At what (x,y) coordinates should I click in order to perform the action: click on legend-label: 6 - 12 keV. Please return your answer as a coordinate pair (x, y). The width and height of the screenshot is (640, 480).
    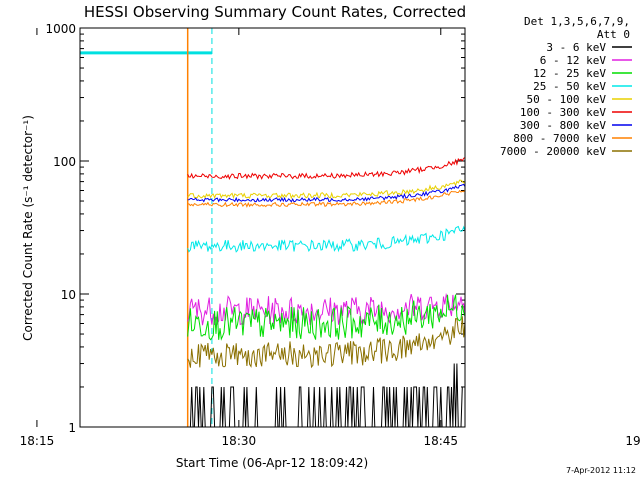
    Looking at the image, I should click on (573, 60).